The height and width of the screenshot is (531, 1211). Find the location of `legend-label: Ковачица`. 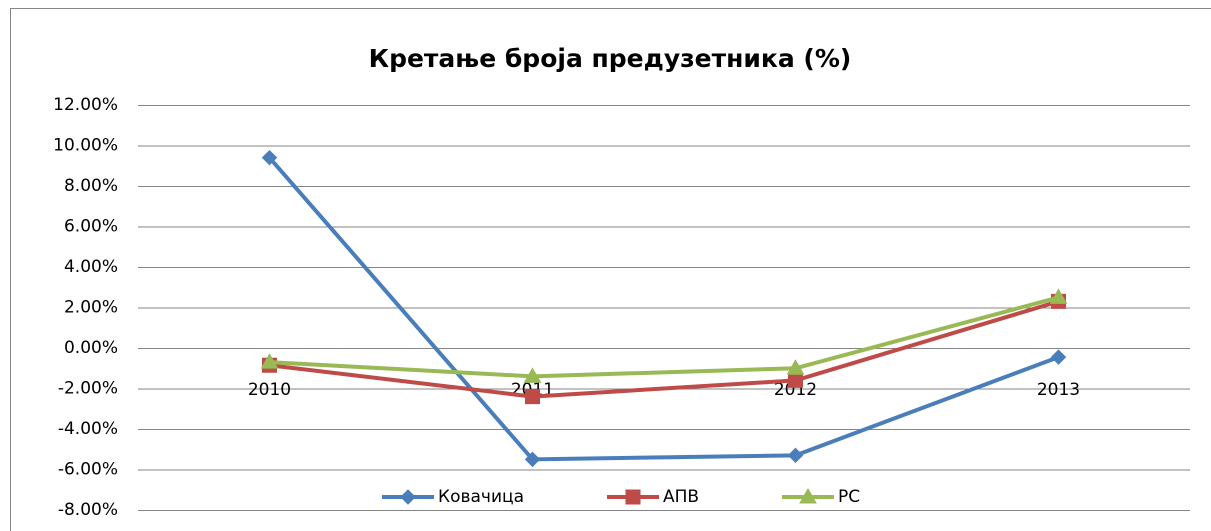

legend-label: Ковачица is located at coordinates (481, 497).